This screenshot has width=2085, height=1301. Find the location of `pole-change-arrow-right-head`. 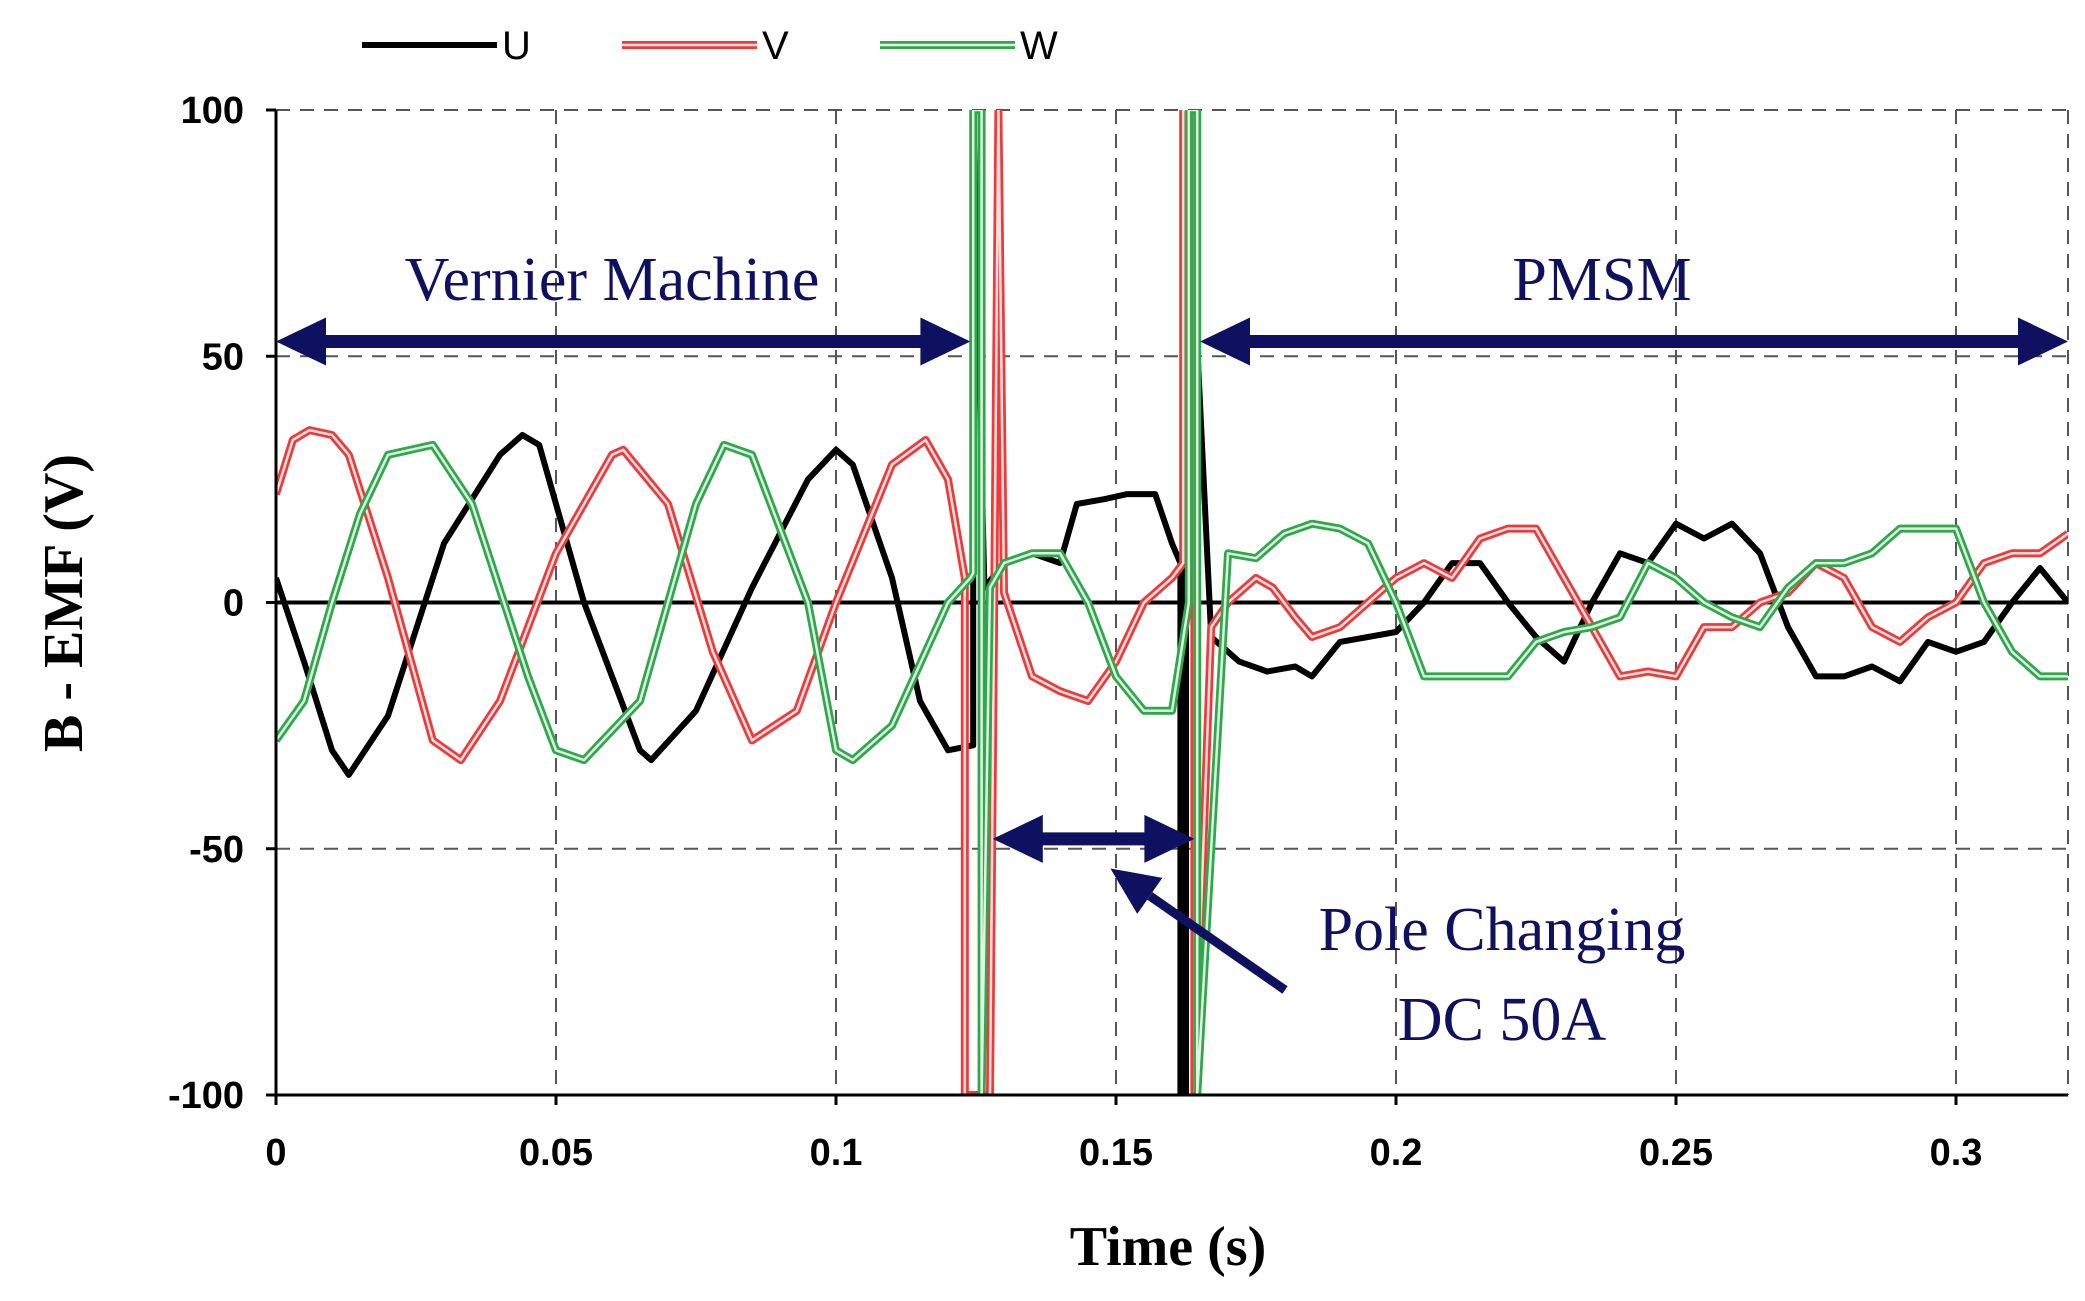

pole-change-arrow-right-head is located at coordinates (1169, 838).